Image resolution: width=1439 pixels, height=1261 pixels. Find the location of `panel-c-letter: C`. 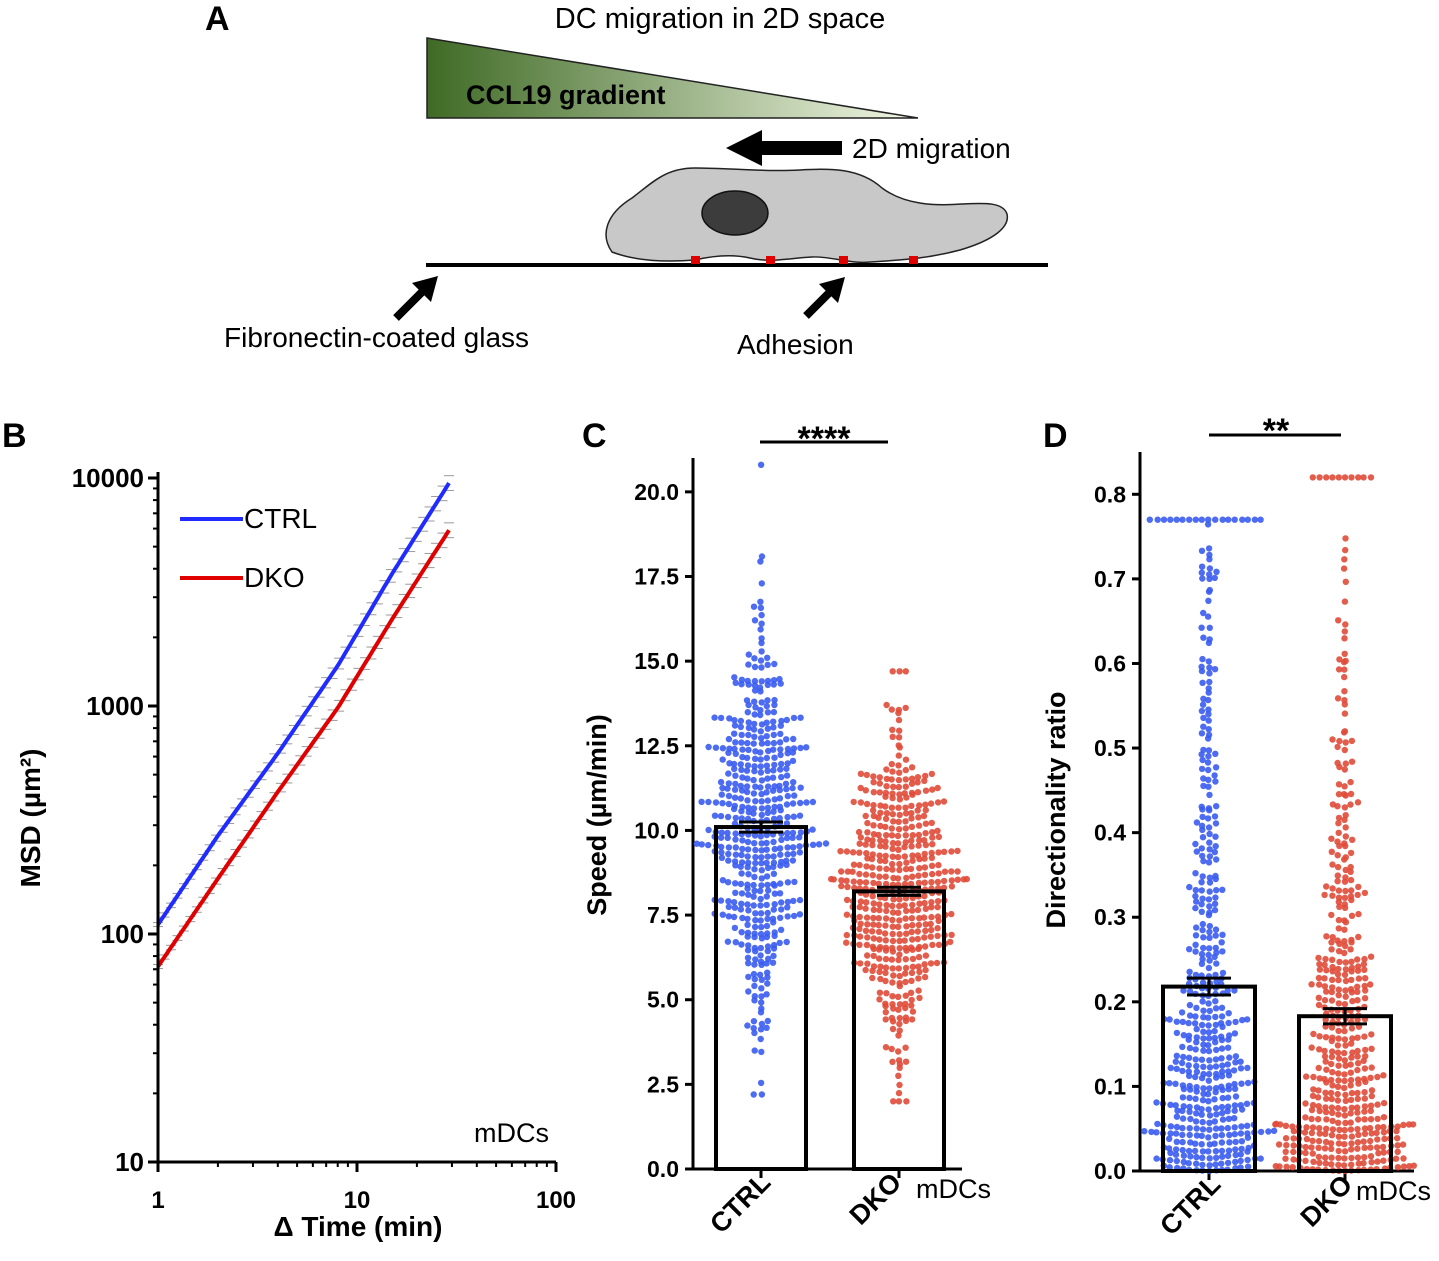

panel-c-letter: C is located at coordinates (594, 436).